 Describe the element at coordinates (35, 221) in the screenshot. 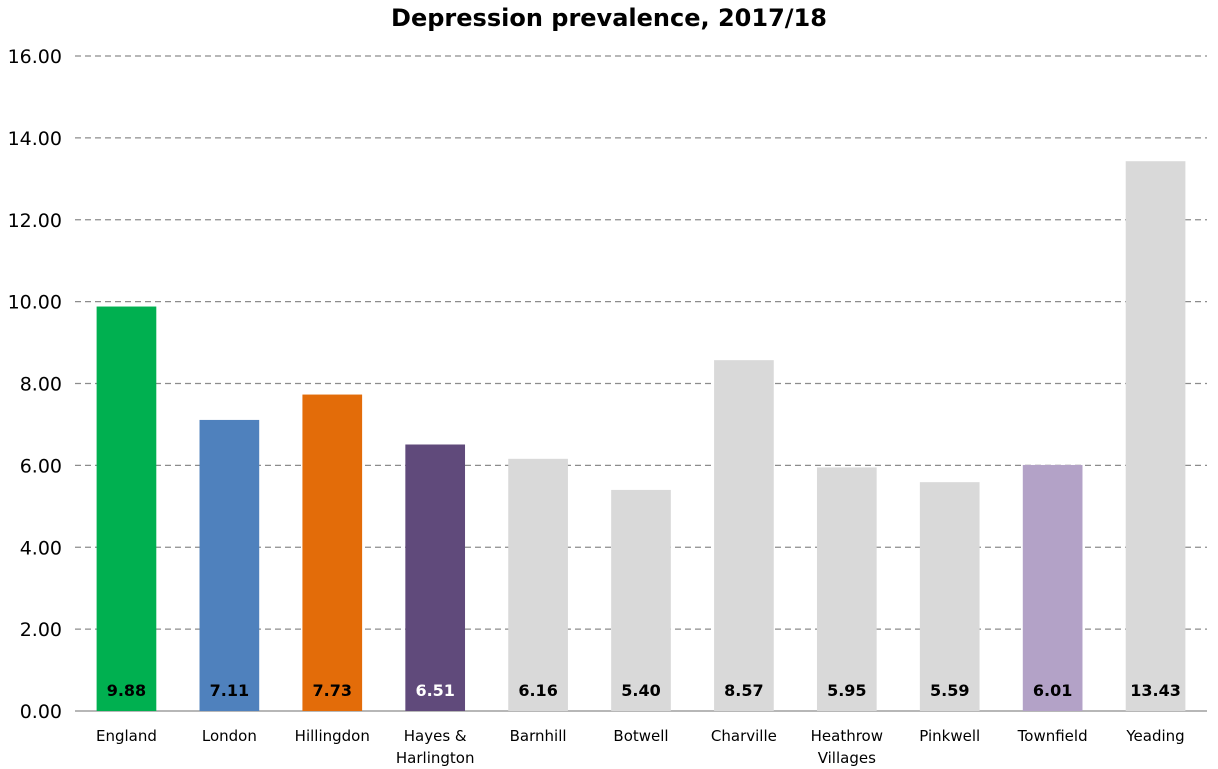

I see `y-tick-label: 12.00` at that location.